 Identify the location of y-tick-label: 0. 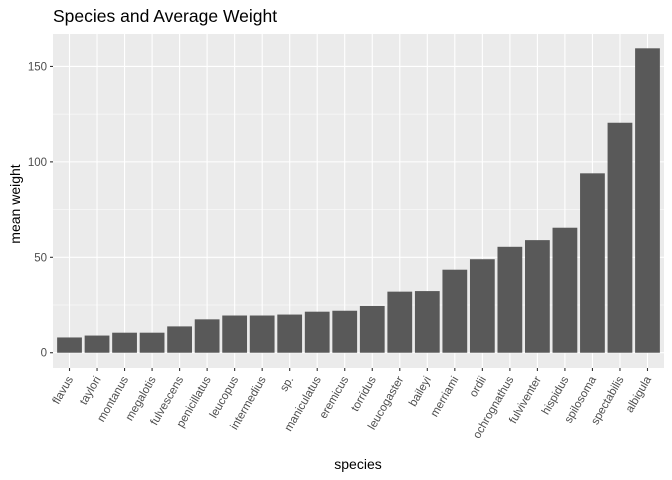
(44, 354).